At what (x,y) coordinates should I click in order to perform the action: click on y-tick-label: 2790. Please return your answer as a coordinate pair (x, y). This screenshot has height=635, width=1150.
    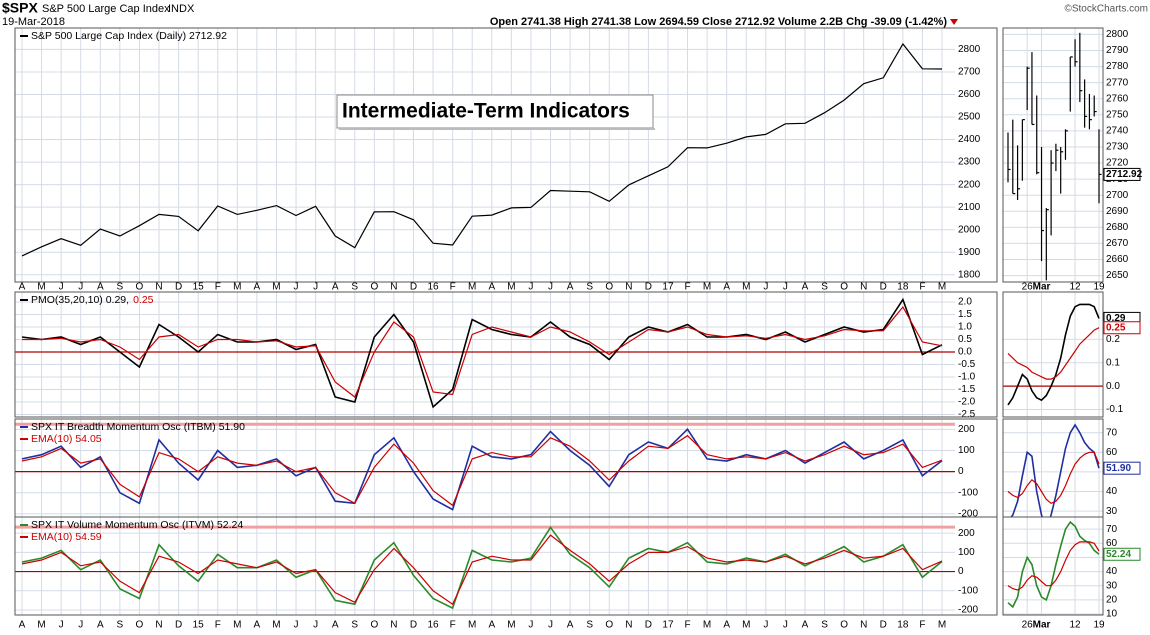
    Looking at the image, I should click on (1117, 50).